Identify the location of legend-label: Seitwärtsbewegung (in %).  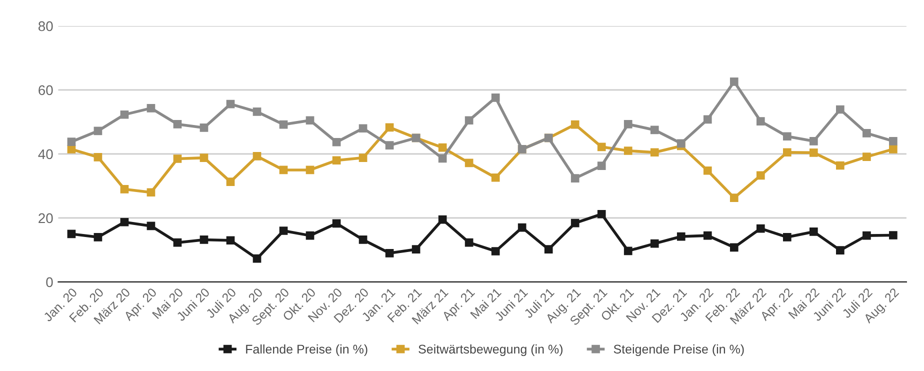
(490, 350).